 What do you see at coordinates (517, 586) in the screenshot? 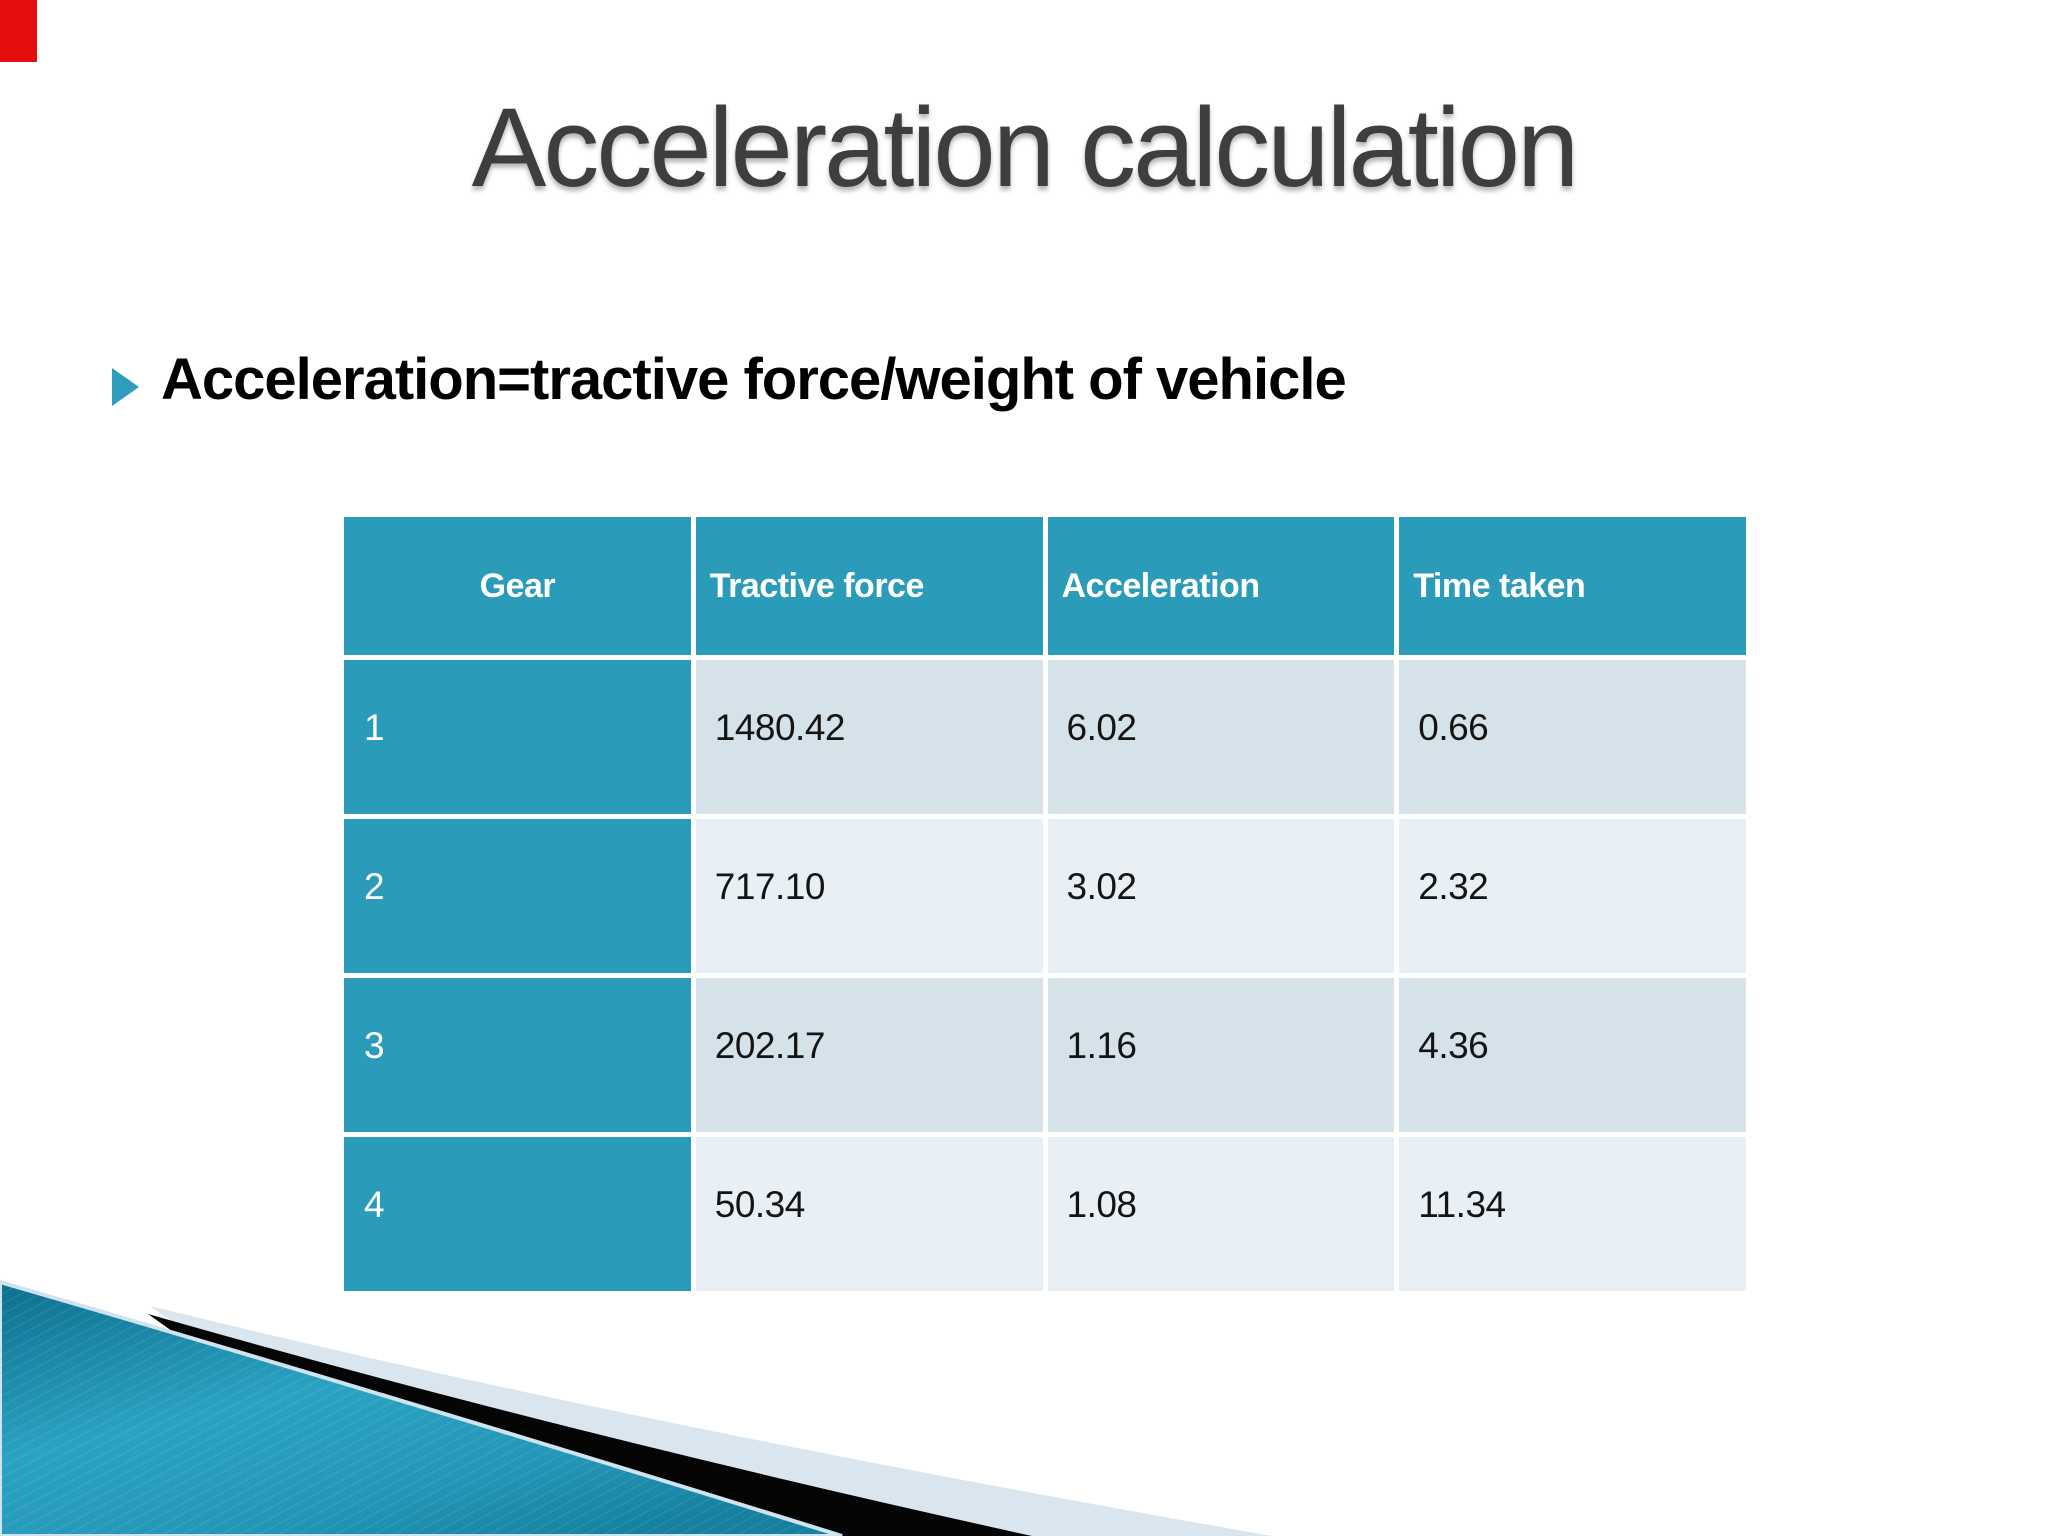
I see `column-header-gear: Gear` at bounding box center [517, 586].